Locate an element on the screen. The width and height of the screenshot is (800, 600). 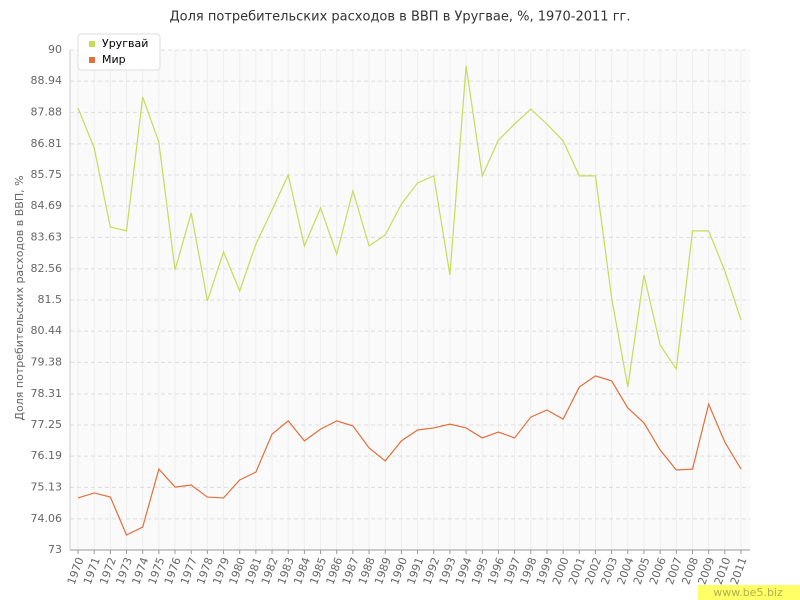
legend: Уругвай Мир is located at coordinates (119, 52).